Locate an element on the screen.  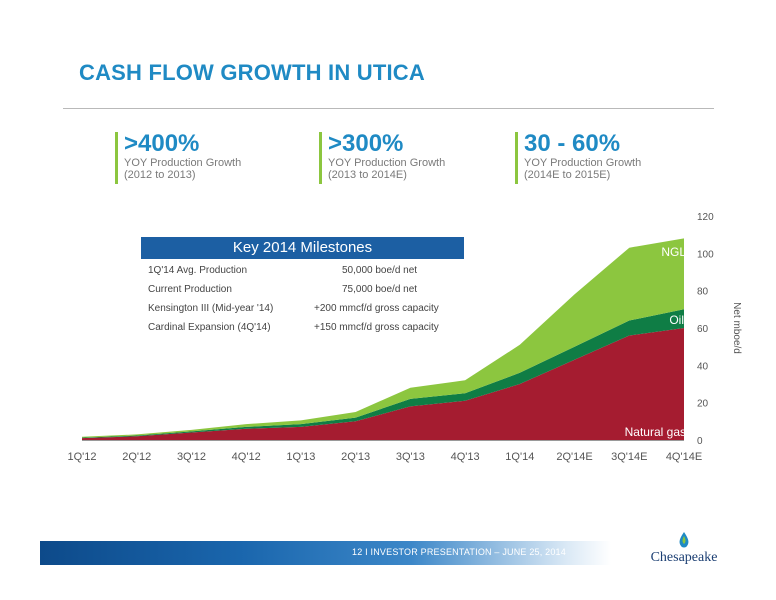
x-tick-label: 2Q'12 is located at coordinates (136, 457).